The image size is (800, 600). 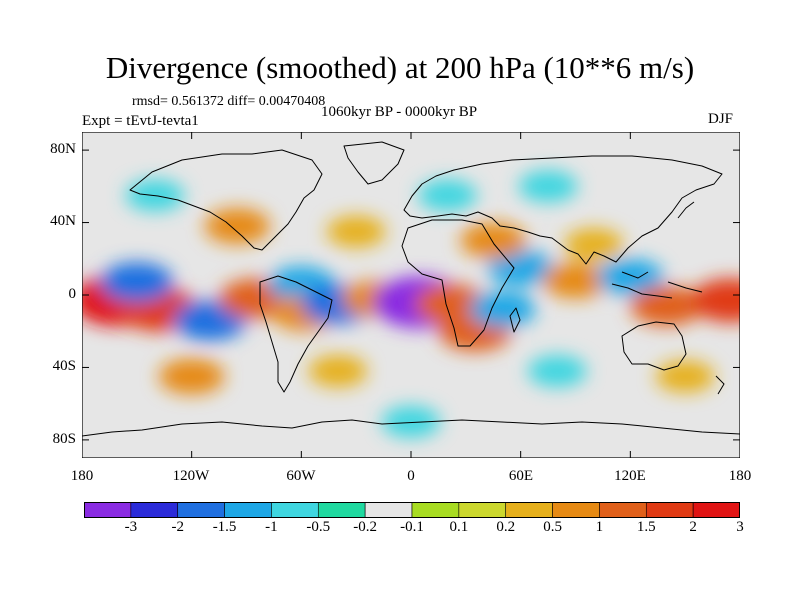 What do you see at coordinates (224, 527) in the screenshot?
I see `colorbar-label-2: -1.5` at bounding box center [224, 527].